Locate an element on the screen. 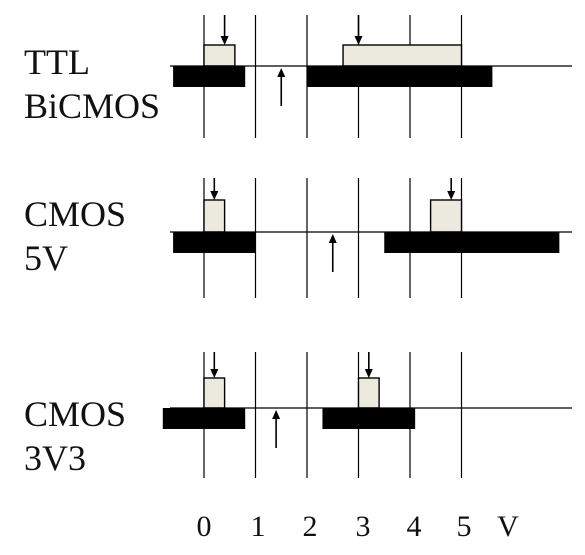 The width and height of the screenshot is (585, 555). axis-tick-label: 1 is located at coordinates (258, 526).